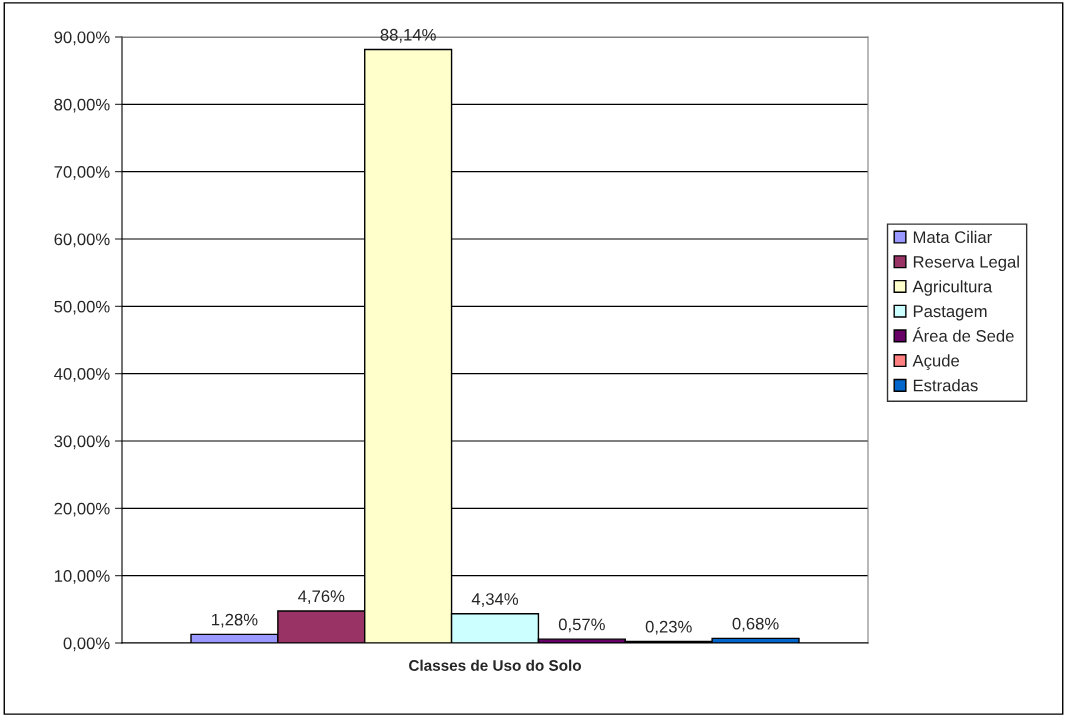  Describe the element at coordinates (82, 240) in the screenshot. I see `y-tick-label: 60,00%` at that location.